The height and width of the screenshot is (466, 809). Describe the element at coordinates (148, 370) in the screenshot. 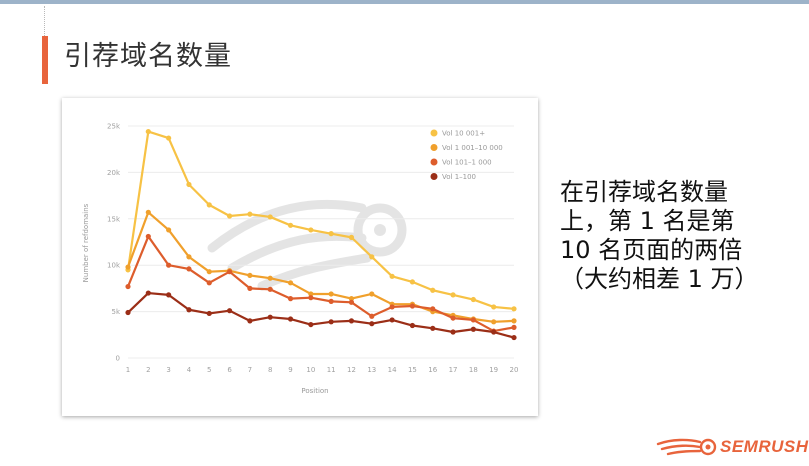

I see `x-tick-label: 2` at that location.